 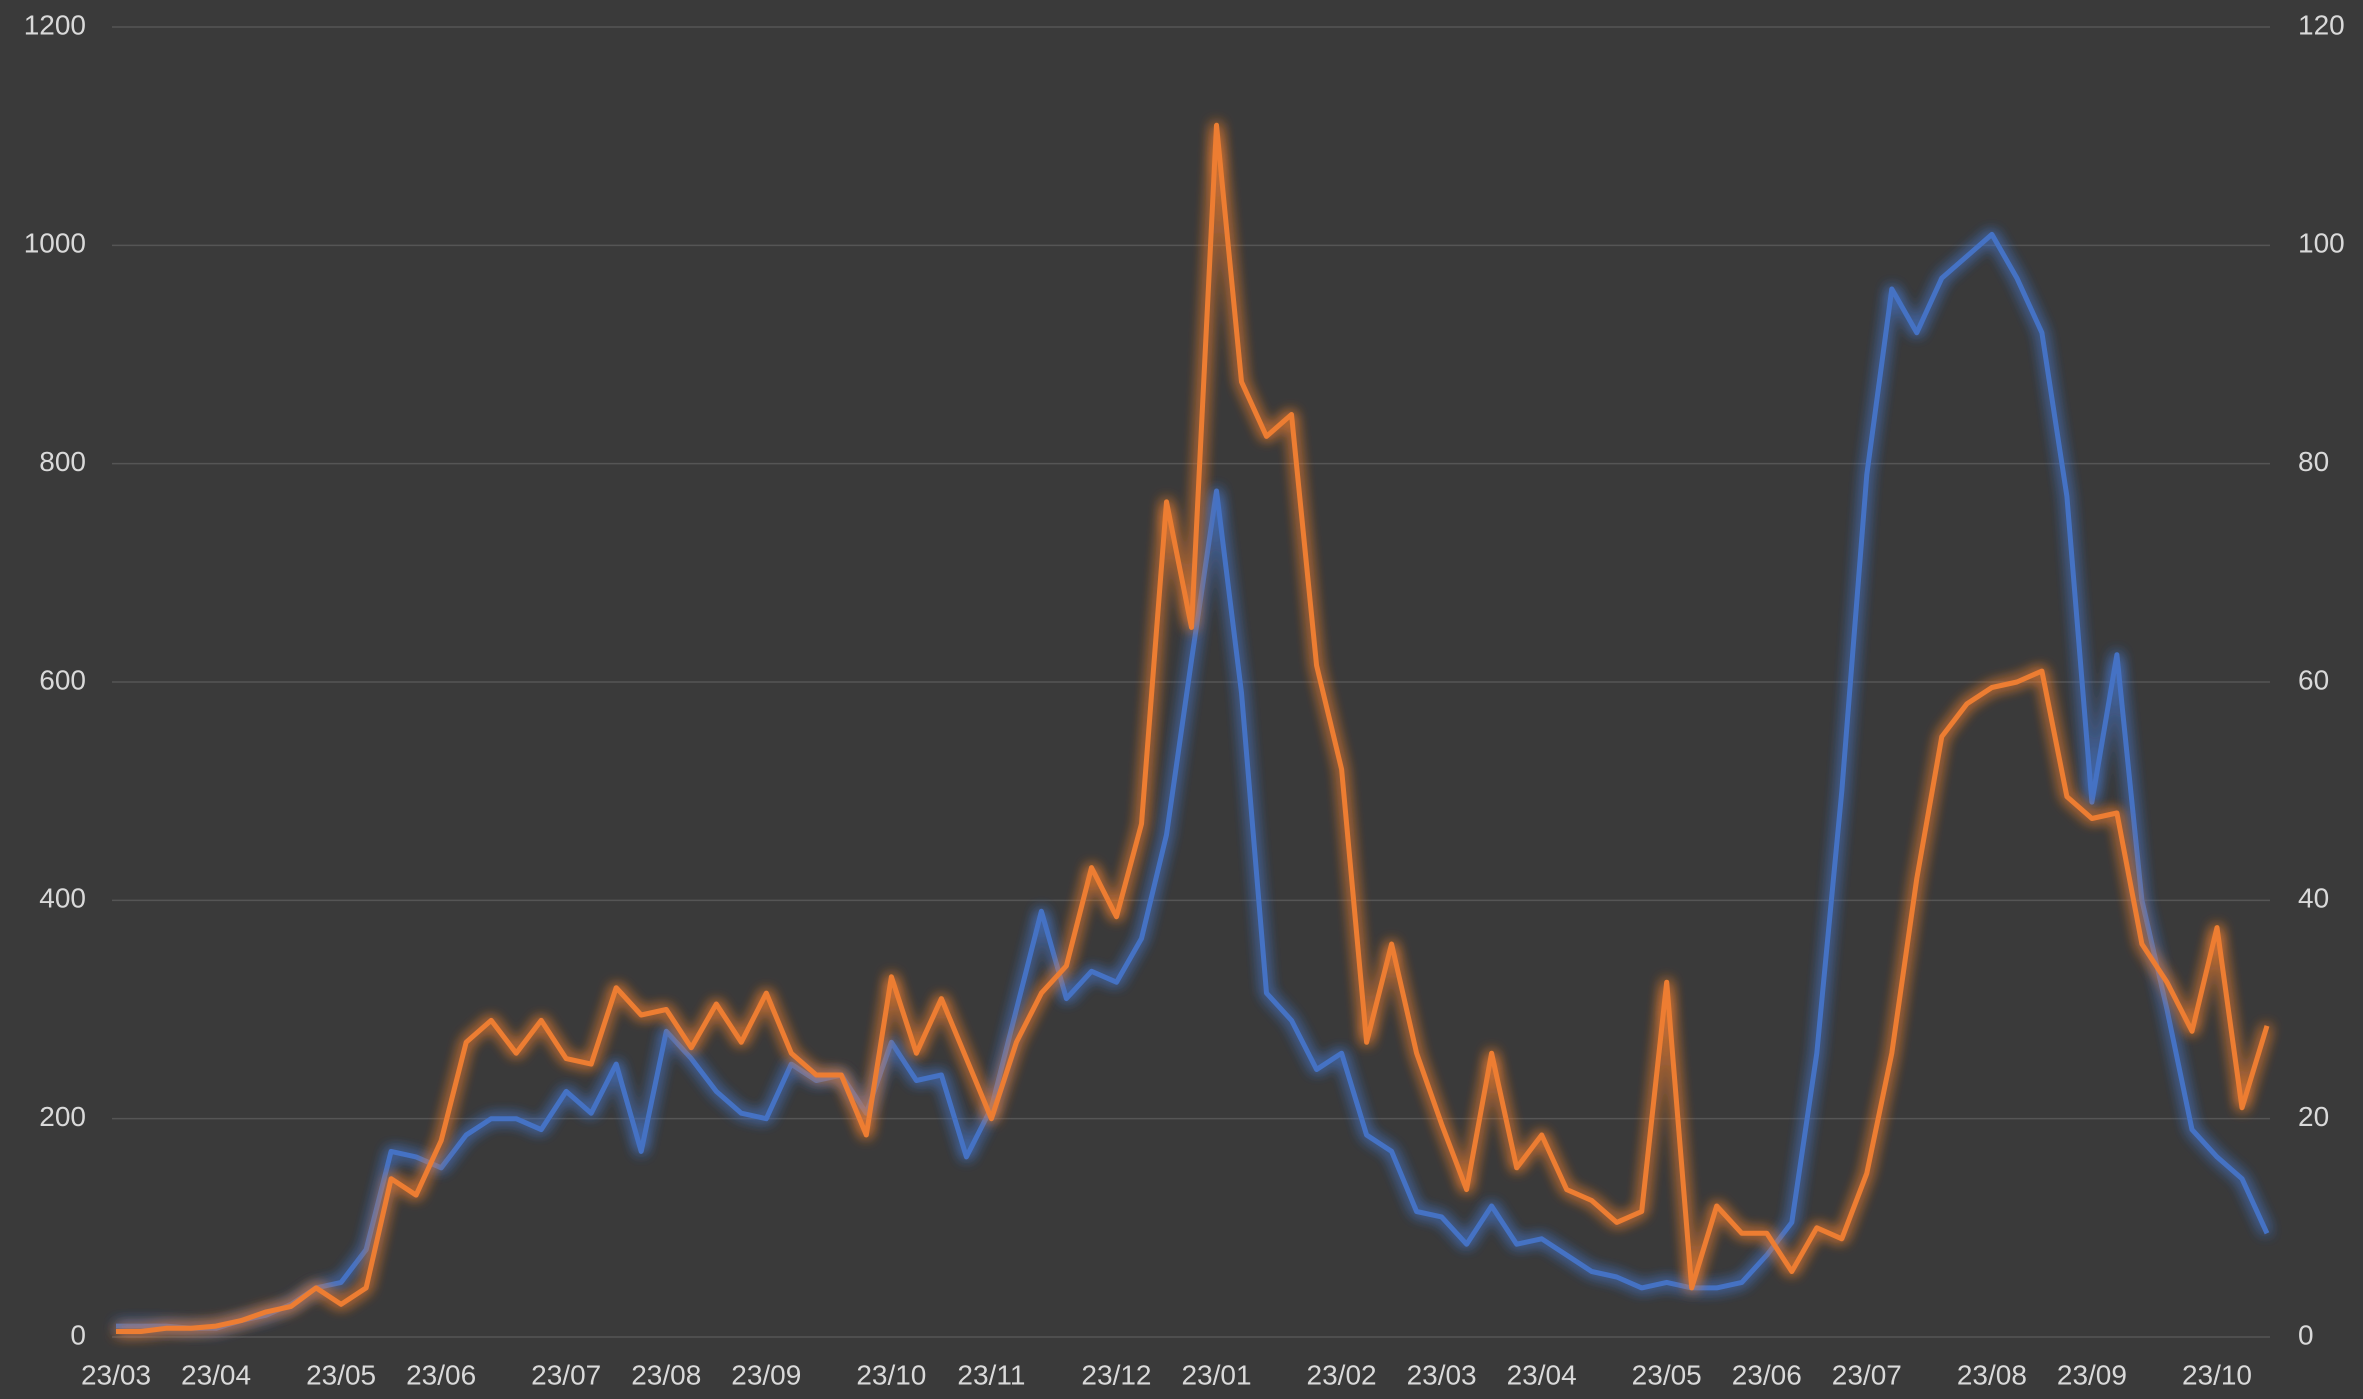 I want to click on y2-tick-label: 0, so click(x=2306, y=1334).